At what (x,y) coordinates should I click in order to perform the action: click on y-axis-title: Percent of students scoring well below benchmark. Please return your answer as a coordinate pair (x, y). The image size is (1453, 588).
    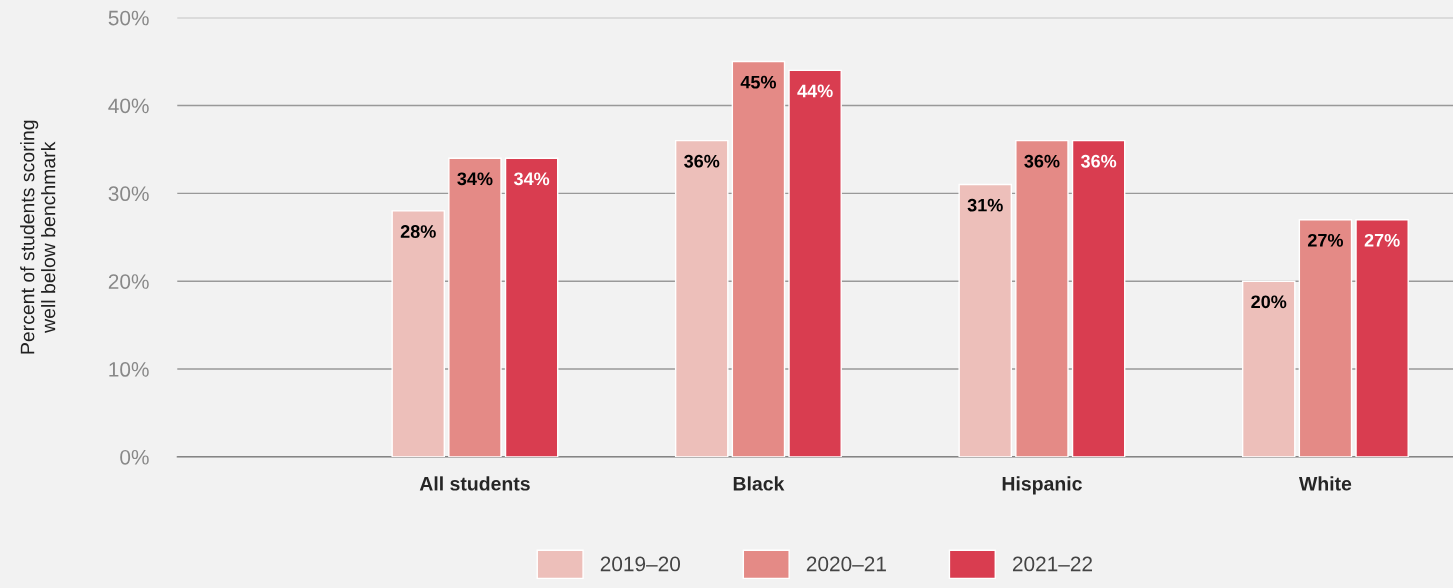
    Looking at the image, I should click on (38, 237).